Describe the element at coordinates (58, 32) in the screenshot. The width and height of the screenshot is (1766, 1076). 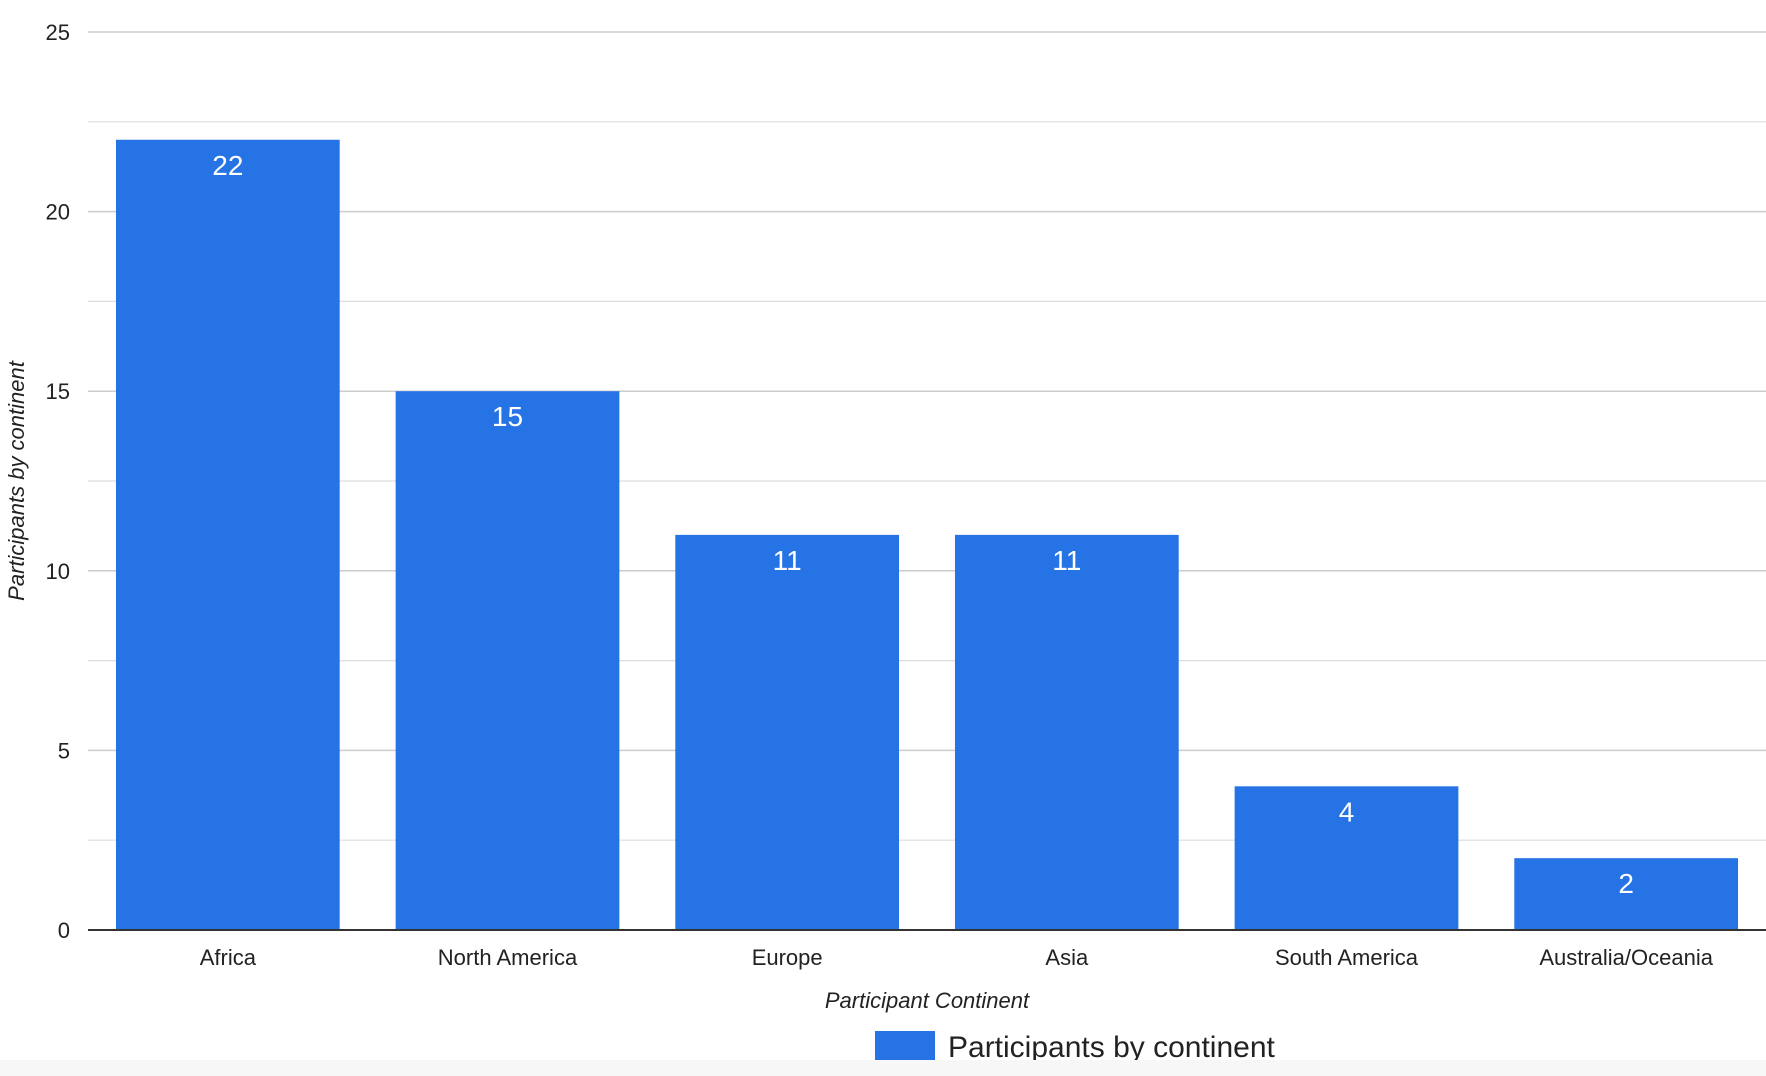
I see `y-tick-label: 25` at that location.